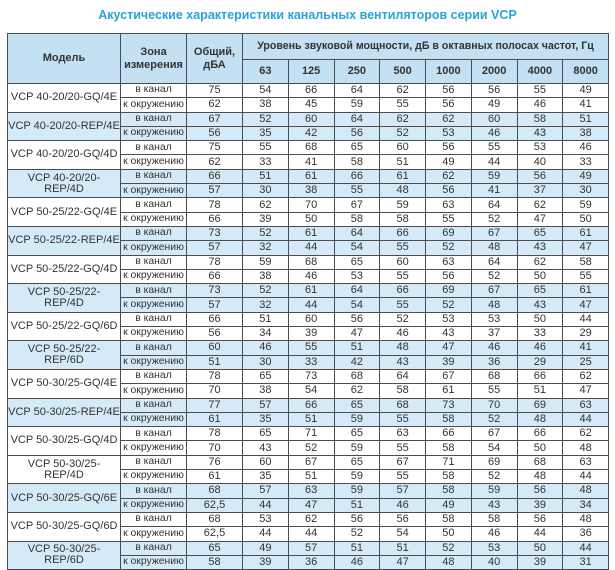 This screenshot has width=615, height=570. I want to click on spl-value-cell: 67, so click(448, 376).